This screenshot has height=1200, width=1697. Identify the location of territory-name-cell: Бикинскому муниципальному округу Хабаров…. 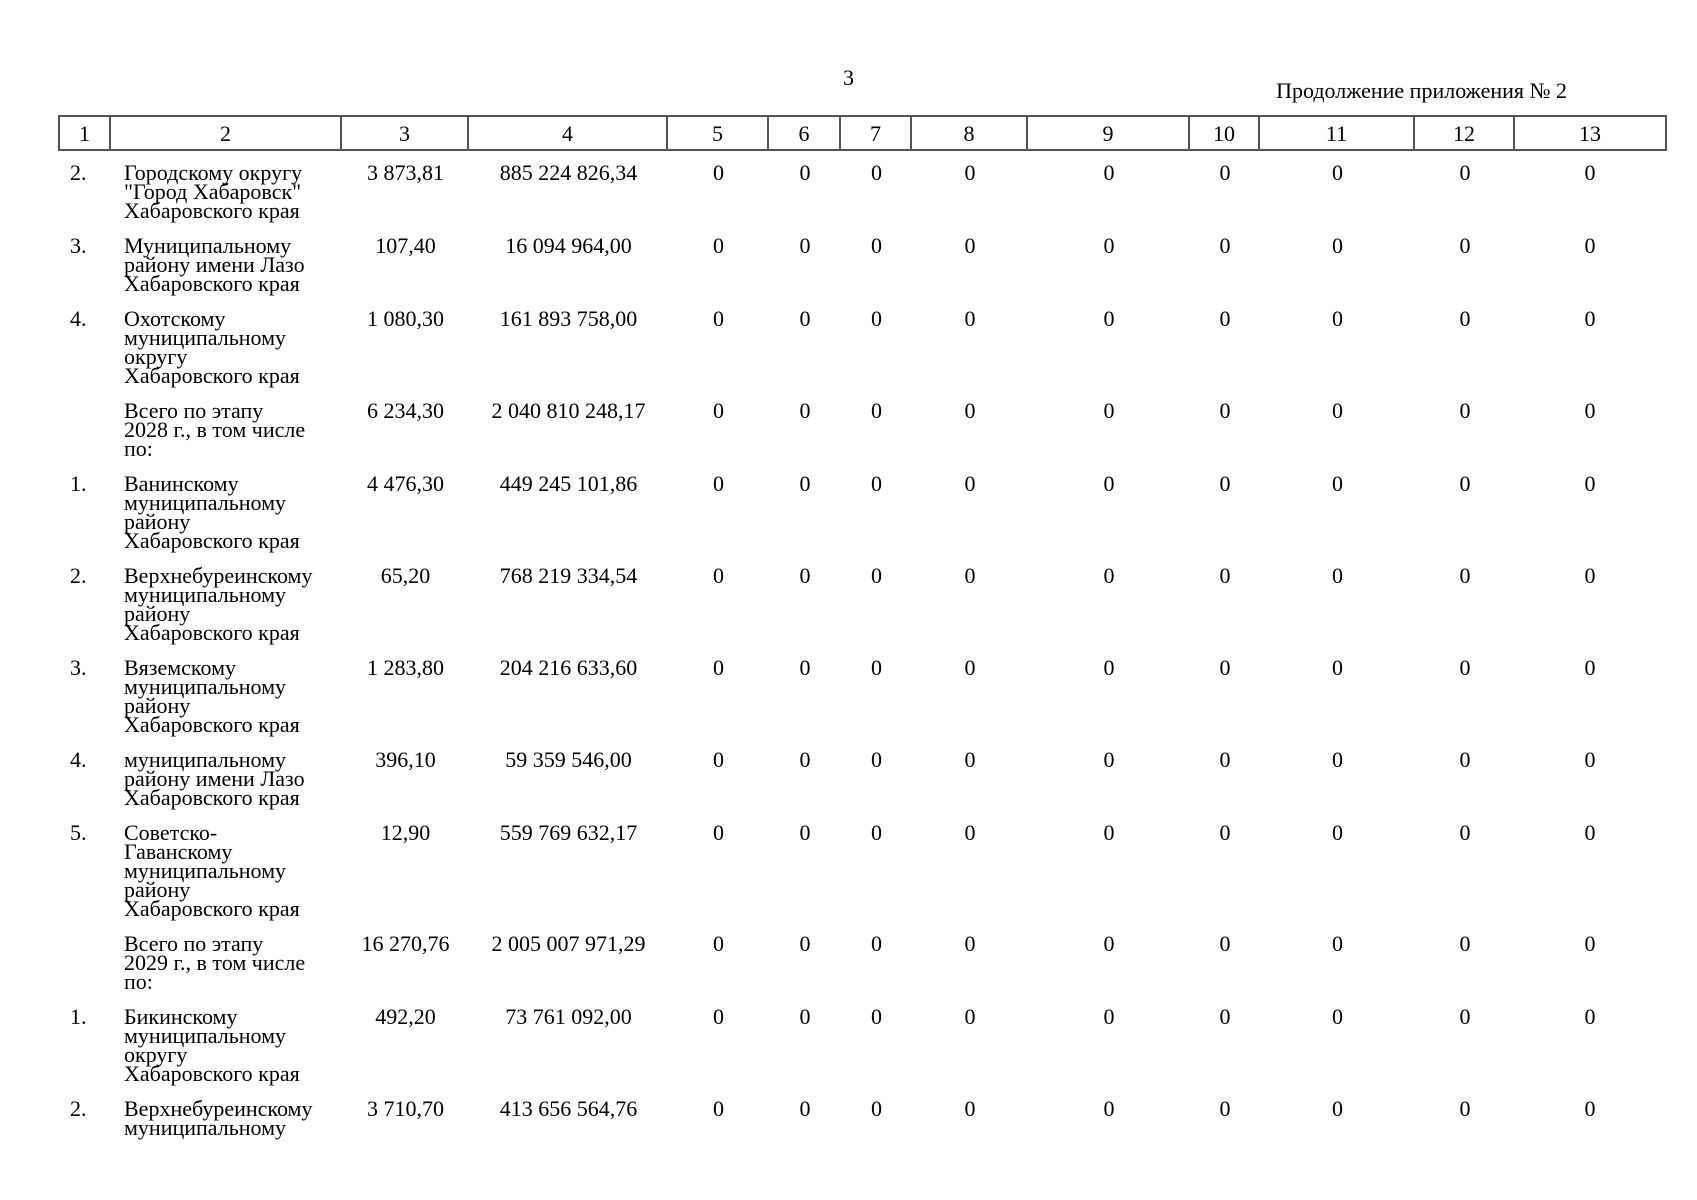
(212, 1045).